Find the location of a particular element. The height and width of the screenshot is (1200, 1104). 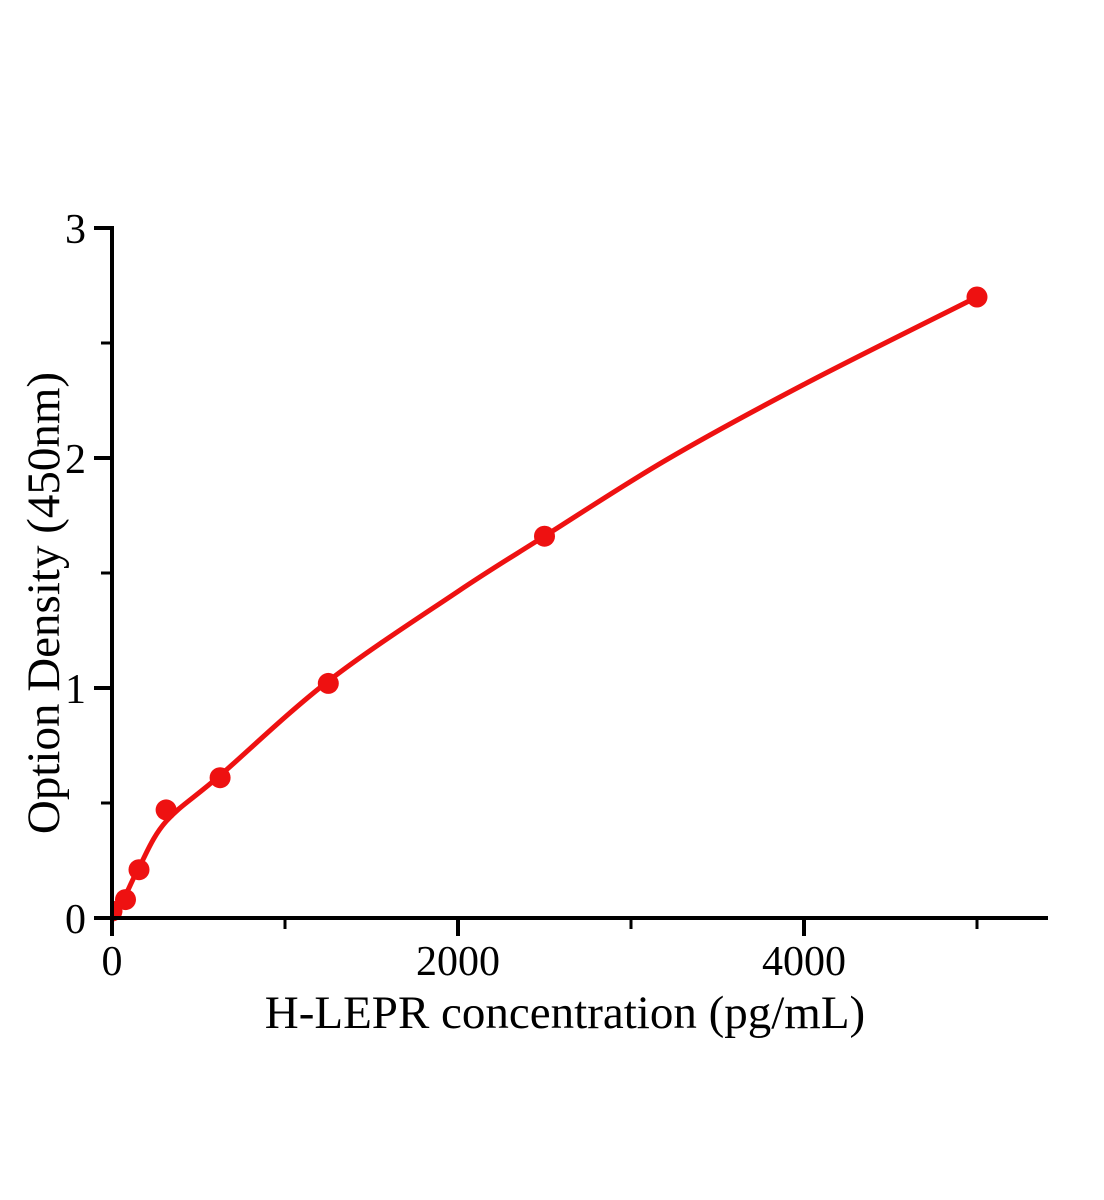

x-tick-label: 0 is located at coordinates (112, 962).